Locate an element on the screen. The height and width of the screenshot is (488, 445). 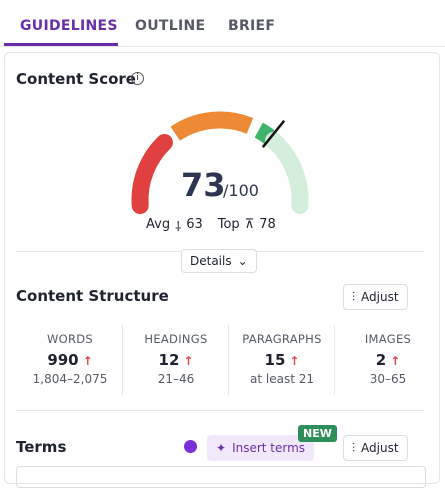
avg-value: 63 is located at coordinates (194, 224).